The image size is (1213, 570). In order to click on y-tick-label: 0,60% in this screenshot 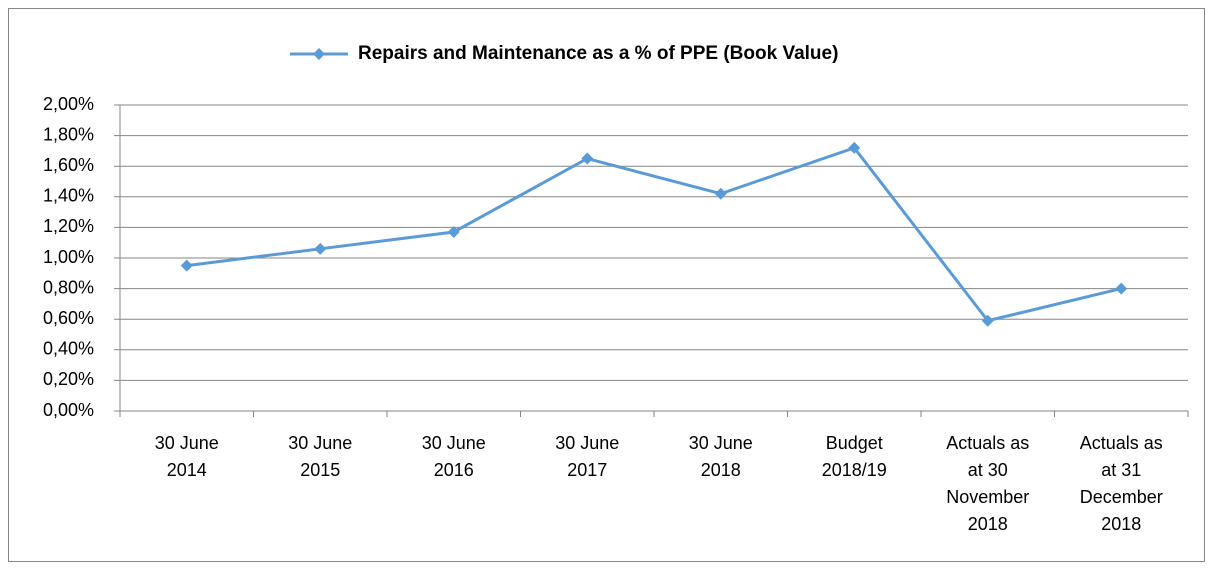, I will do `click(68, 318)`.